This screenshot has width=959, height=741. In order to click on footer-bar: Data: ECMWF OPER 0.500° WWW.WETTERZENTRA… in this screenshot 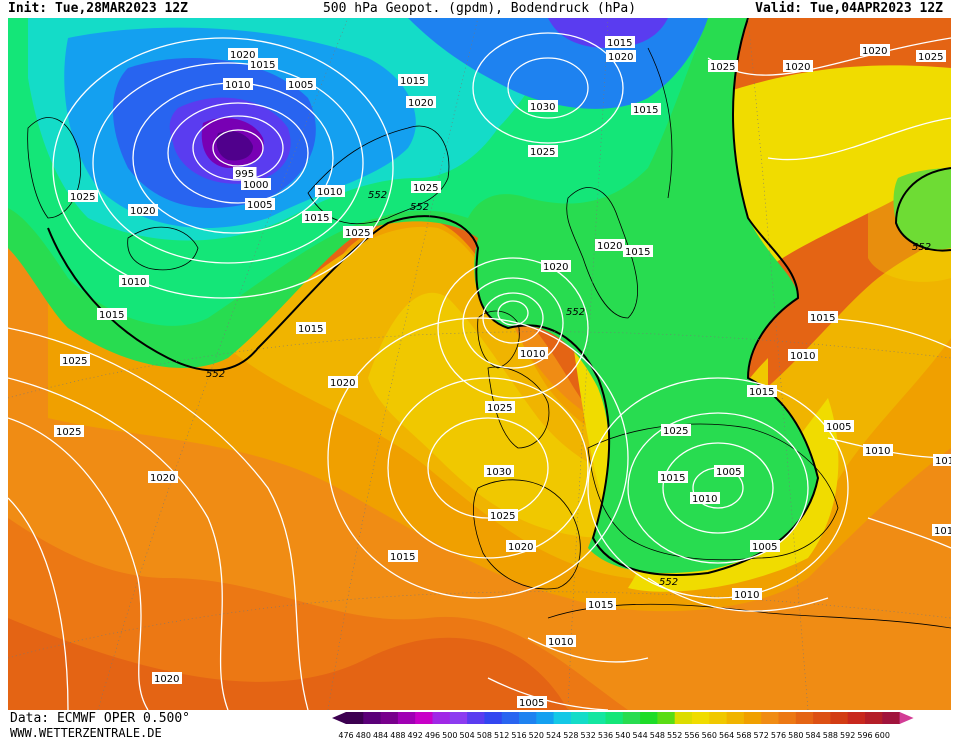, I will do `click(479, 725)`.